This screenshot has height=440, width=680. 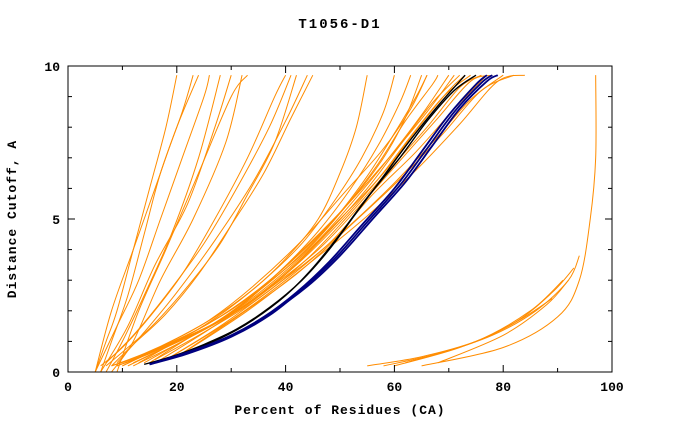 I want to click on y-tick-label: 5, so click(x=56, y=220).